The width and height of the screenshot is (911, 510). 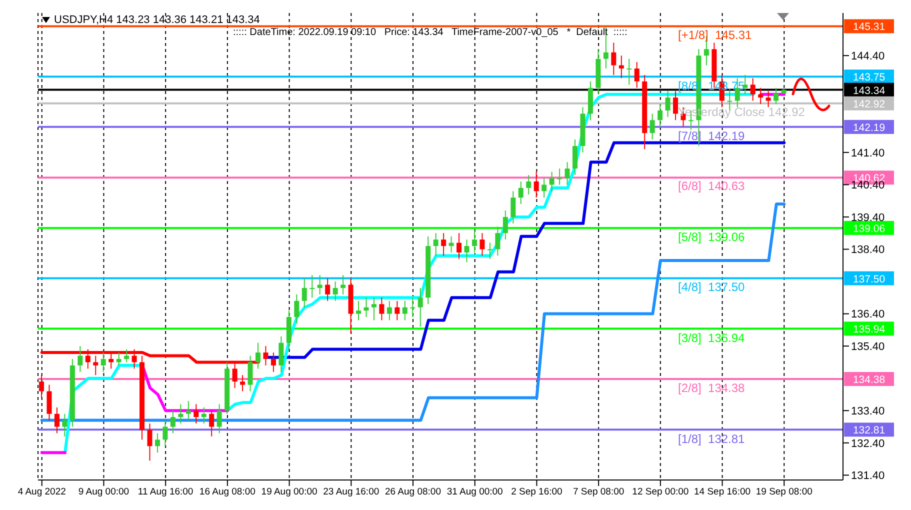 What do you see at coordinates (660, 492) in the screenshot?
I see `x-tick-label: 12 Sep 00:00` at bounding box center [660, 492].